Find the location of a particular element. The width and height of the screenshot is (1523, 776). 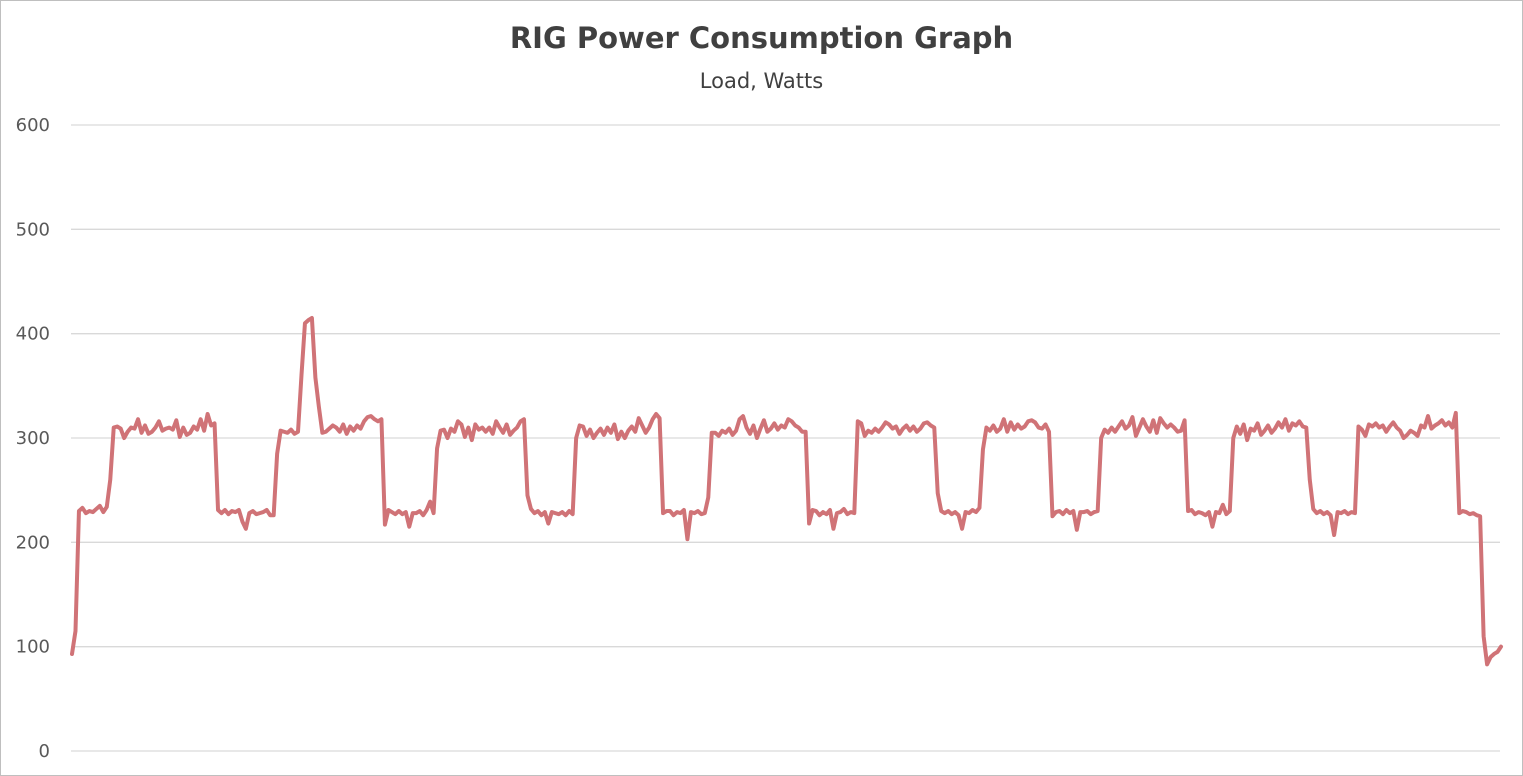

y-tick-label-0: 0 is located at coordinates (44, 751).